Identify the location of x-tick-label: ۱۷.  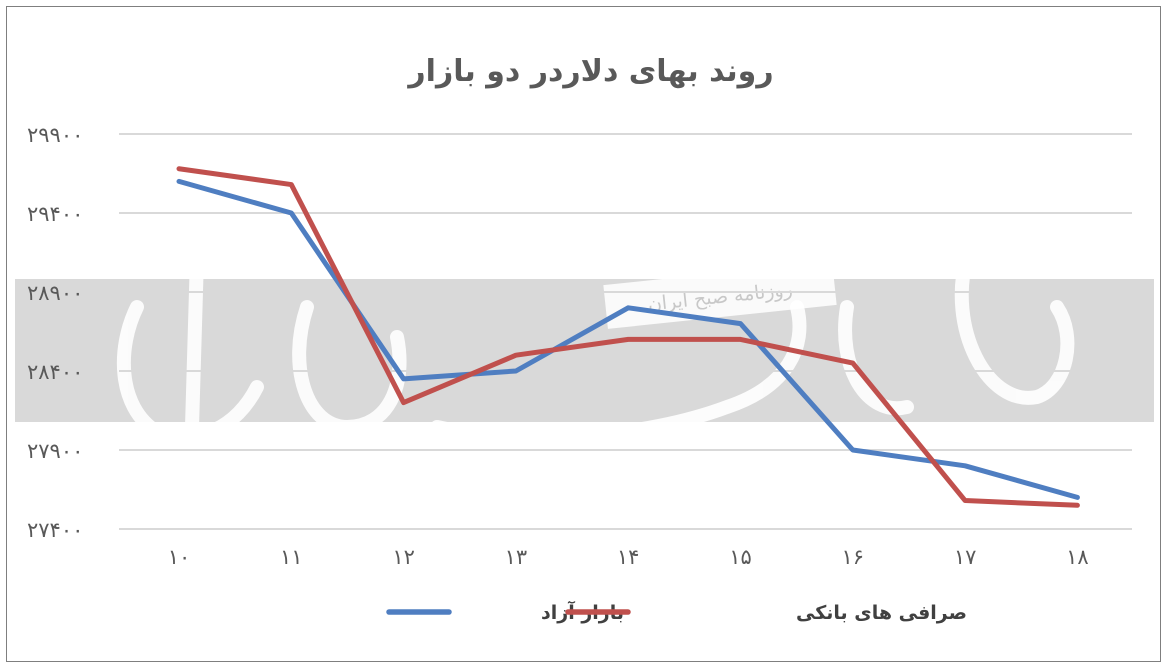
(965, 557).